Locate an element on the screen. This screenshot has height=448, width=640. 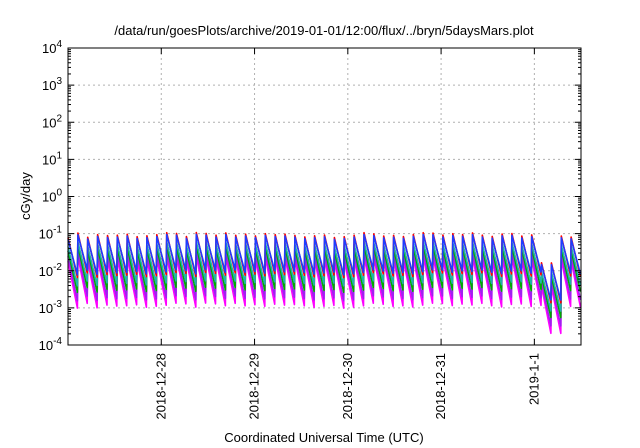
x-tick-label: 2018-12-28 is located at coordinates (160, 386).